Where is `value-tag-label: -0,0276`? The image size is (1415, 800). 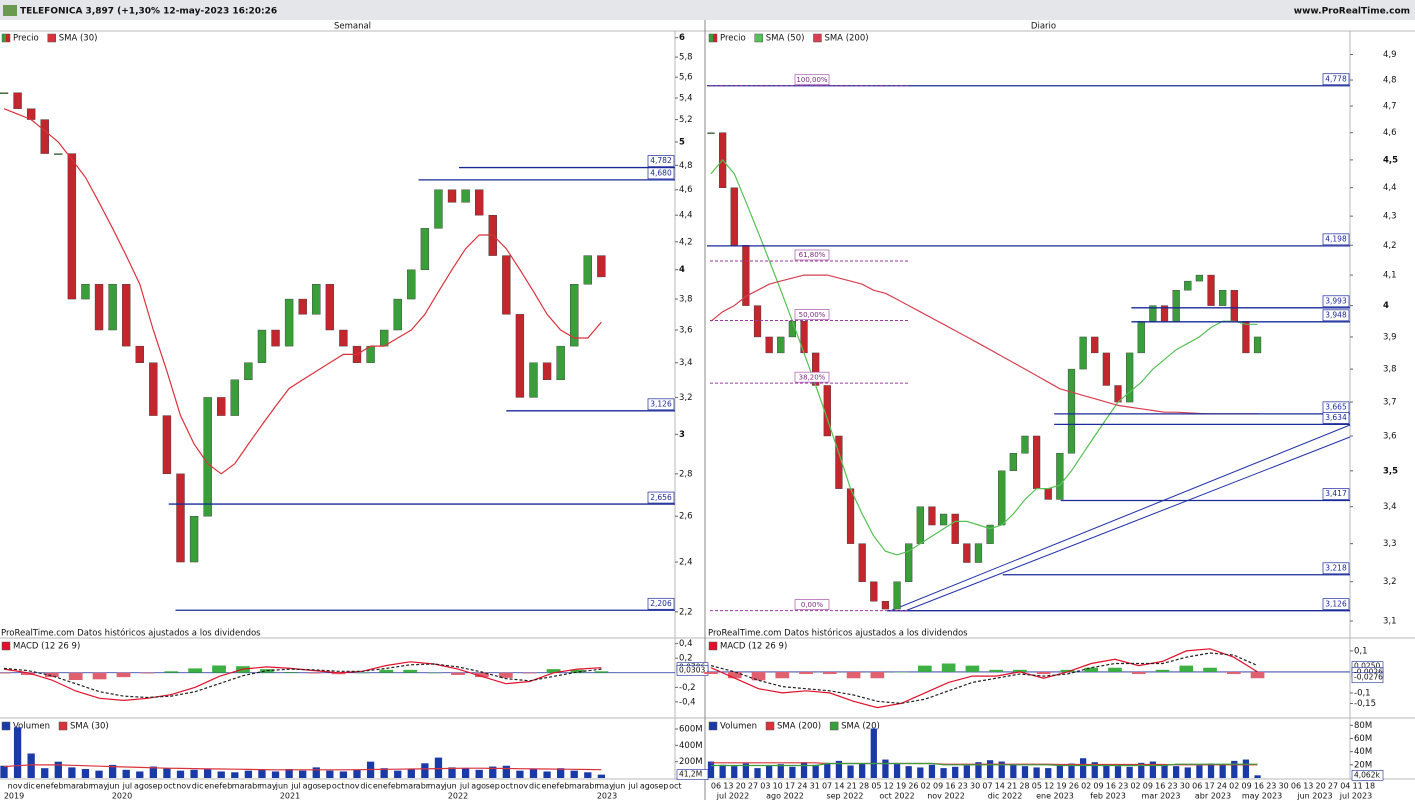
value-tag-label: -0,0276 is located at coordinates (1368, 677).